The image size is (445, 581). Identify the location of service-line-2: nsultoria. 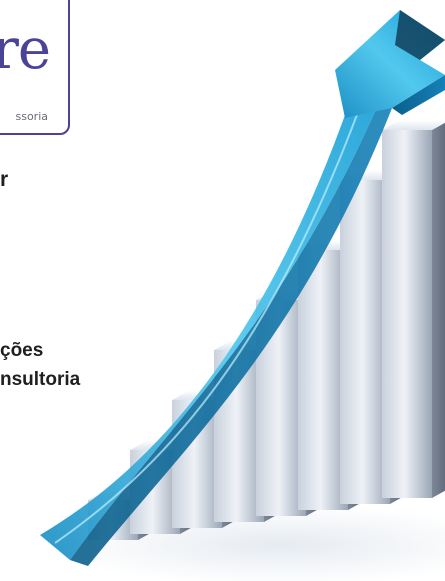
(40, 379).